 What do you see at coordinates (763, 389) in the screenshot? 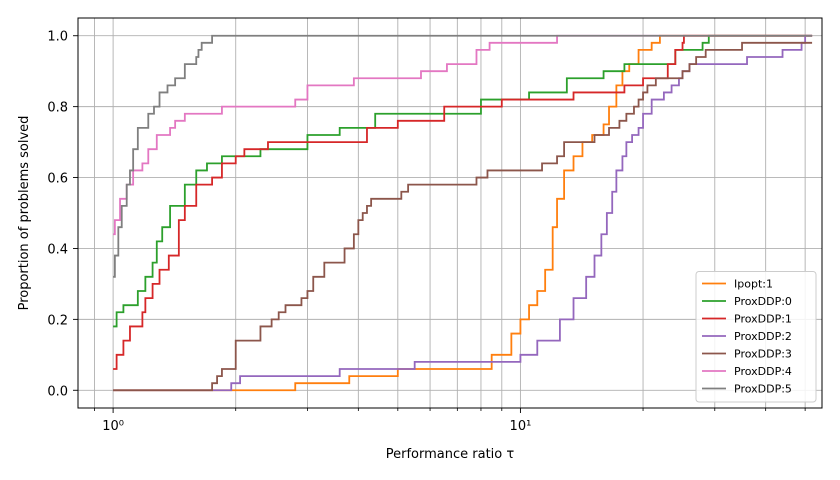
I see `legend-entry-label: ProxDDP:5` at bounding box center [763, 389].